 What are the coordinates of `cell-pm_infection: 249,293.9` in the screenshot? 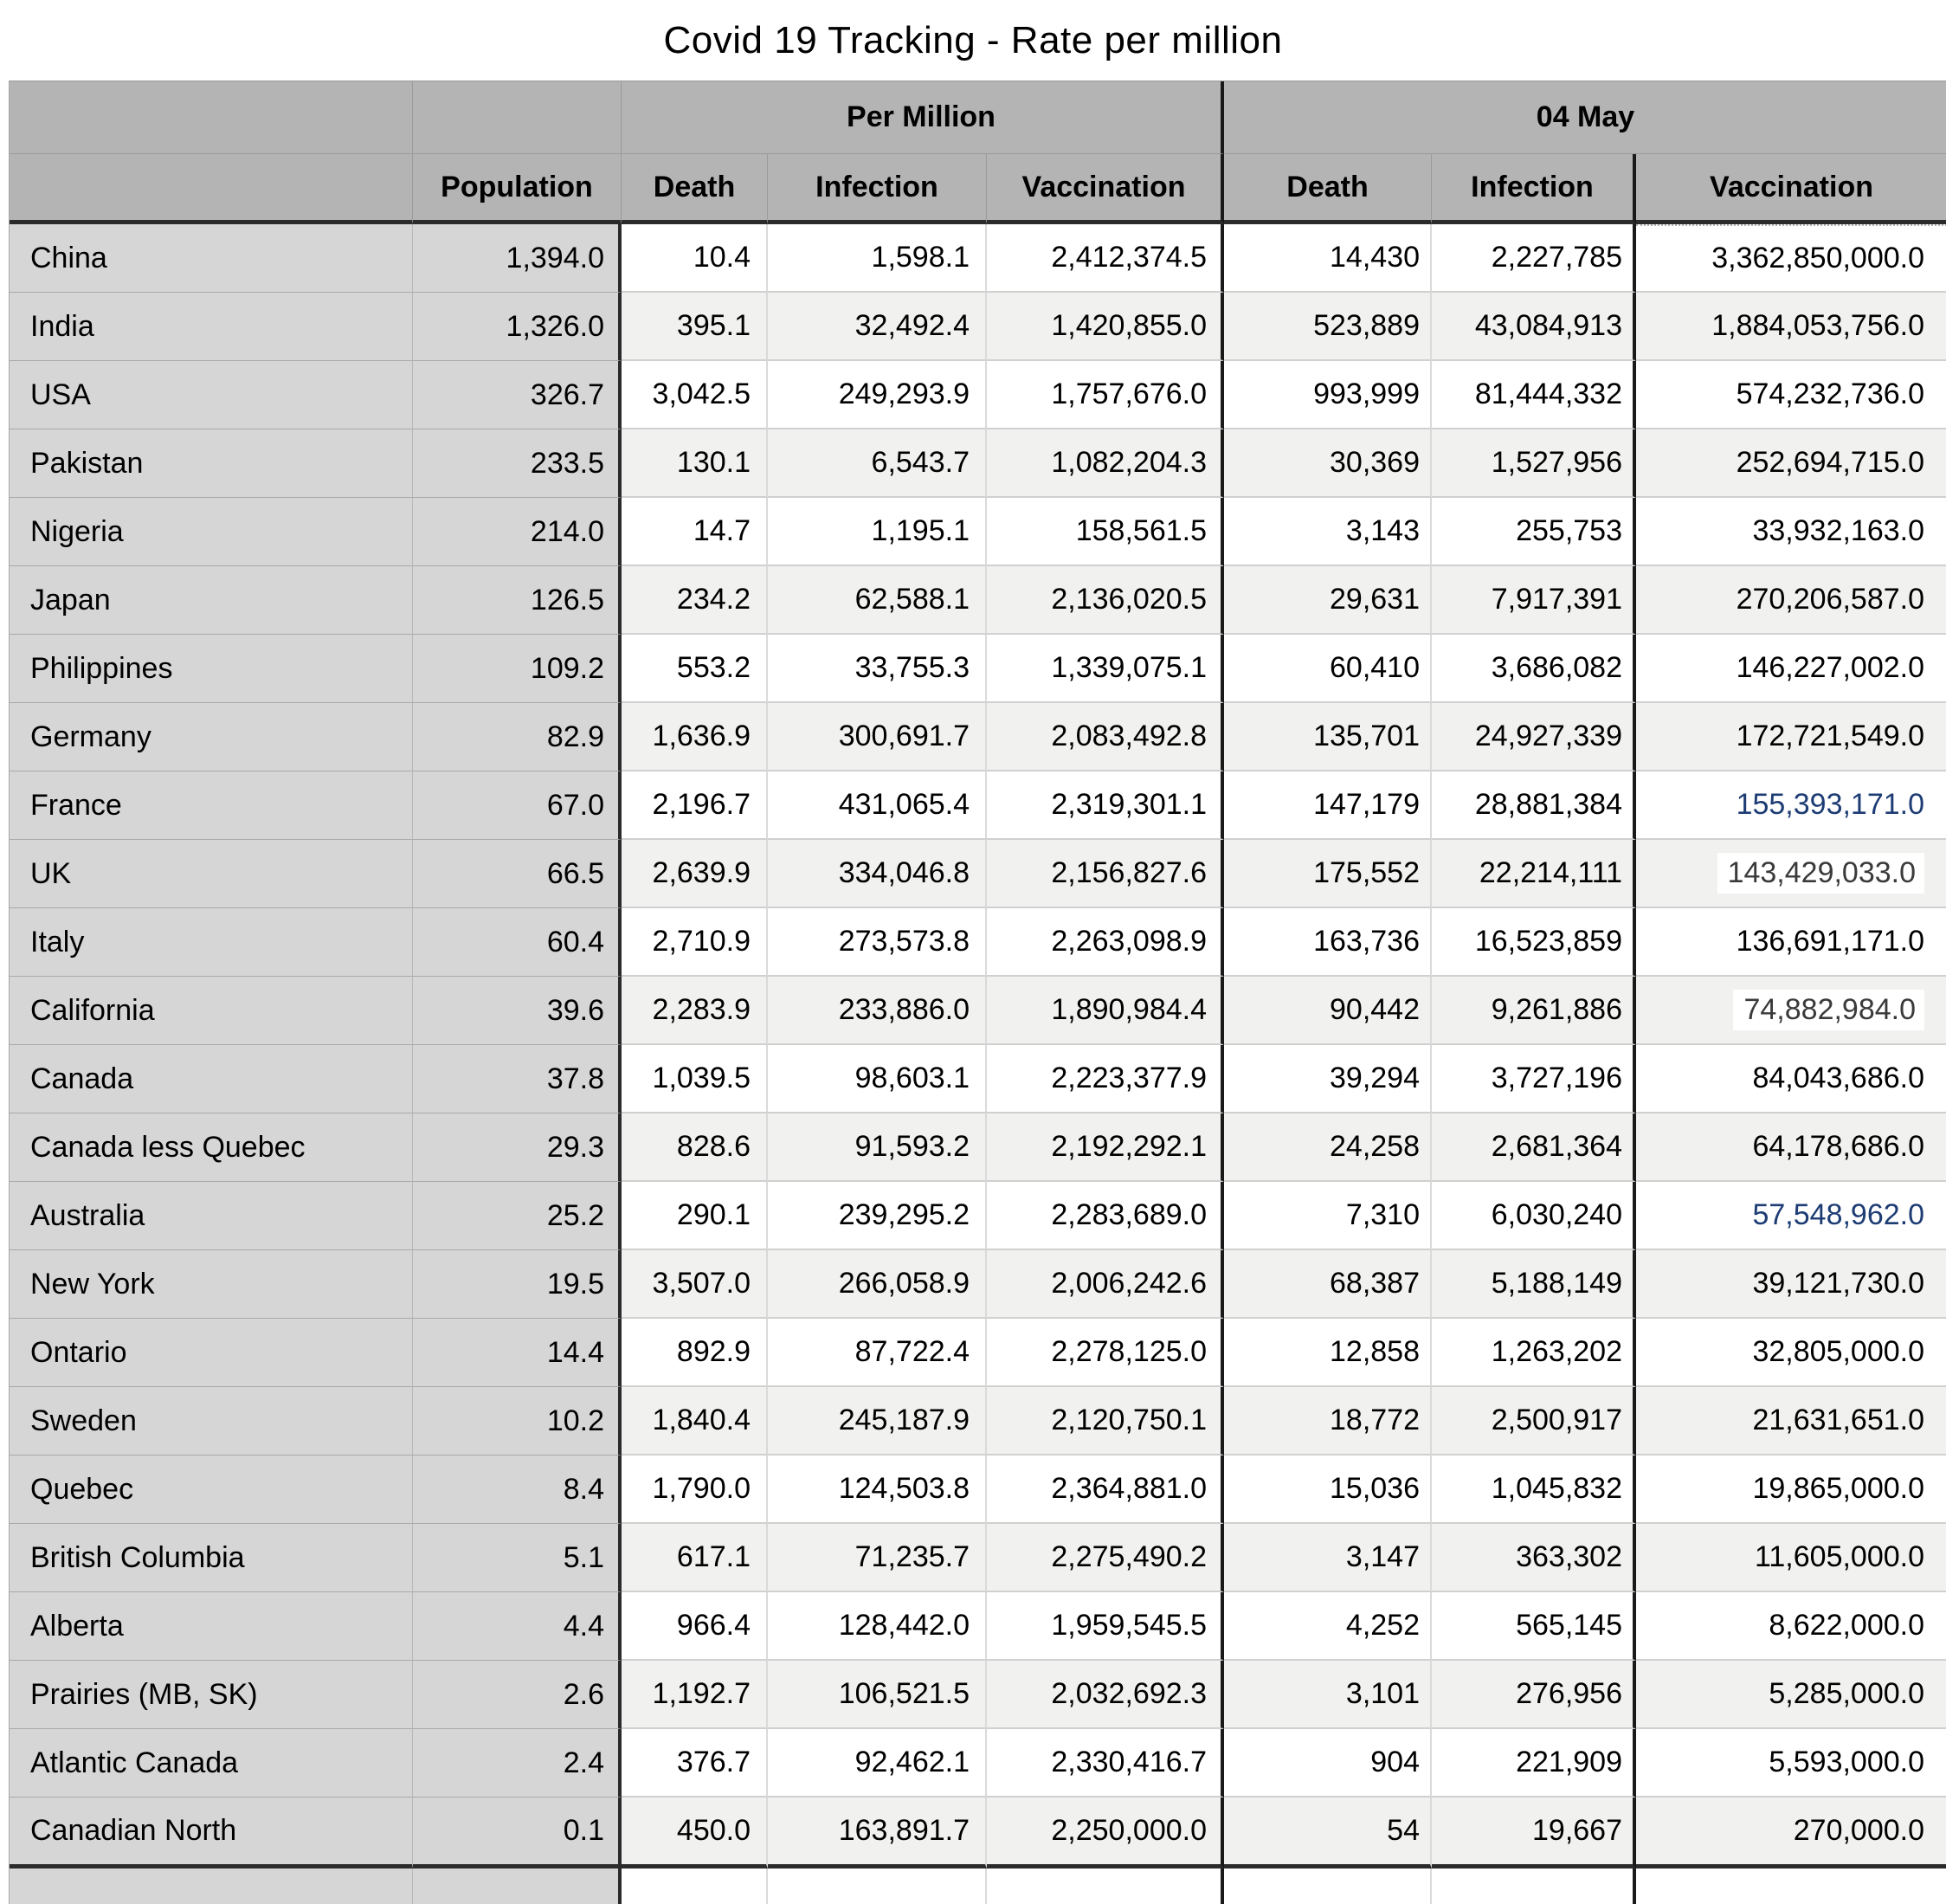 It's located at (877, 395).